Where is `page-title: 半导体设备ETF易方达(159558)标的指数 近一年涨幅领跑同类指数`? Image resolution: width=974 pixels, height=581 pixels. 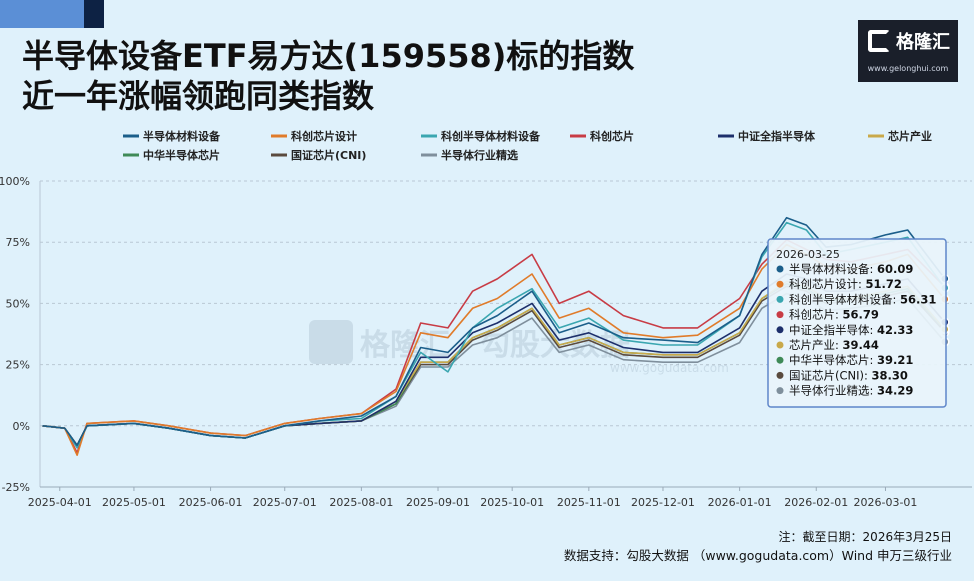
page-title: 半导体设备ETF易方达(159558)标的指数 近一年涨幅领跑同类指数 is located at coordinates (328, 76).